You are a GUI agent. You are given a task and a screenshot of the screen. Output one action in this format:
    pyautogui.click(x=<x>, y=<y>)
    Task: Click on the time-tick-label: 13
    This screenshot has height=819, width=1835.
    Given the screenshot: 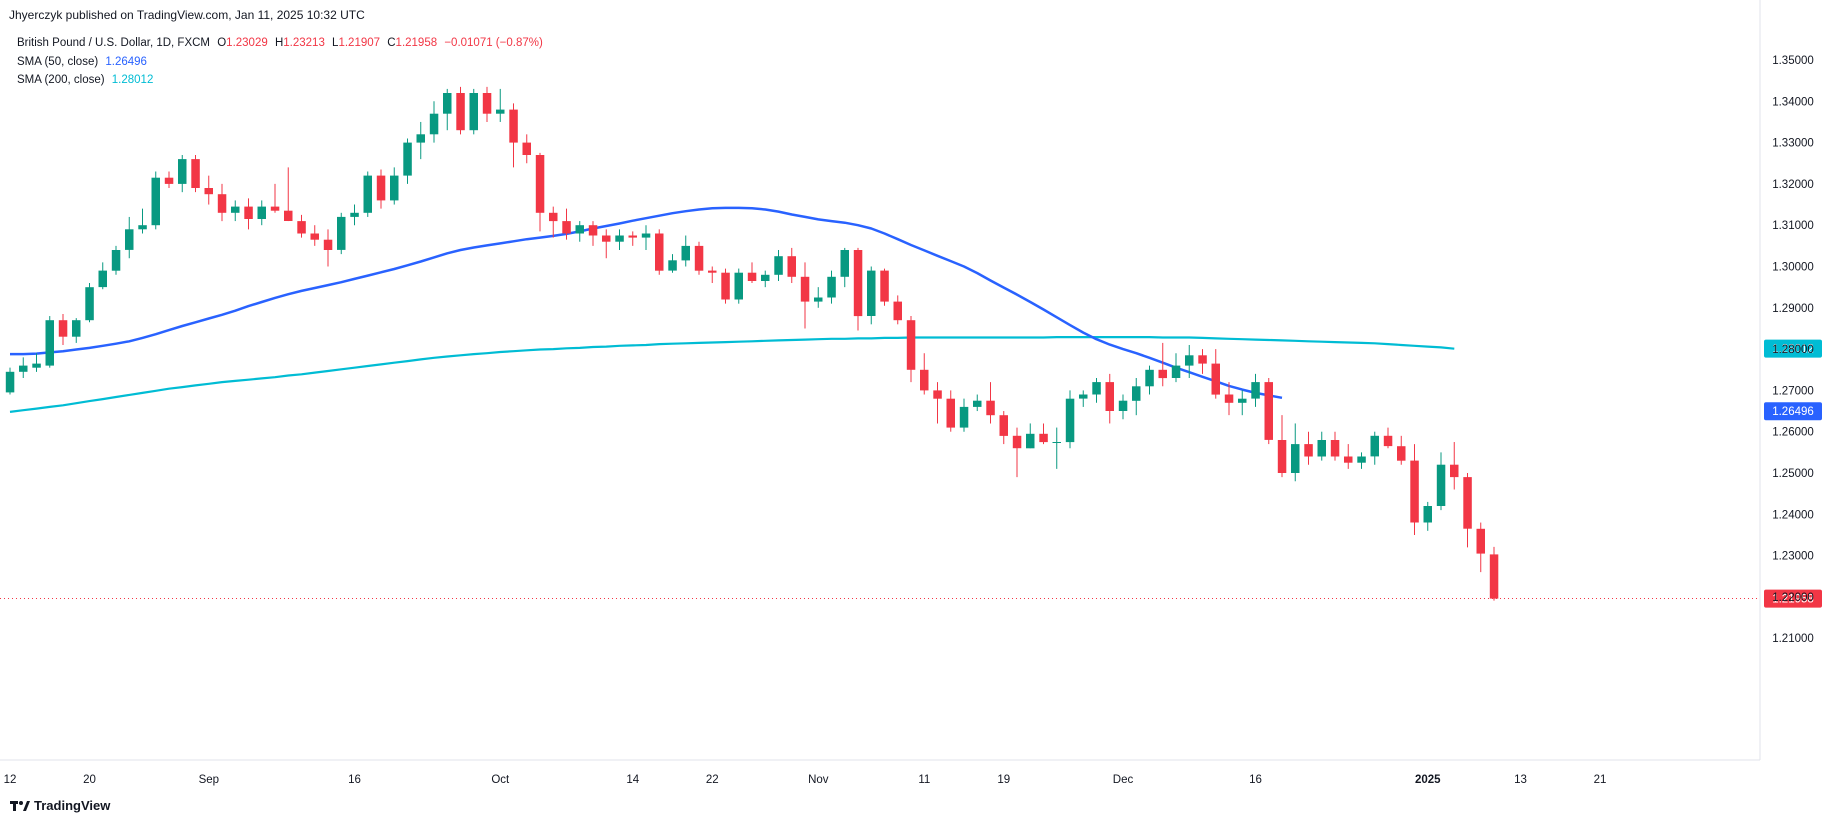 What is the action you would take?
    pyautogui.click(x=1520, y=780)
    